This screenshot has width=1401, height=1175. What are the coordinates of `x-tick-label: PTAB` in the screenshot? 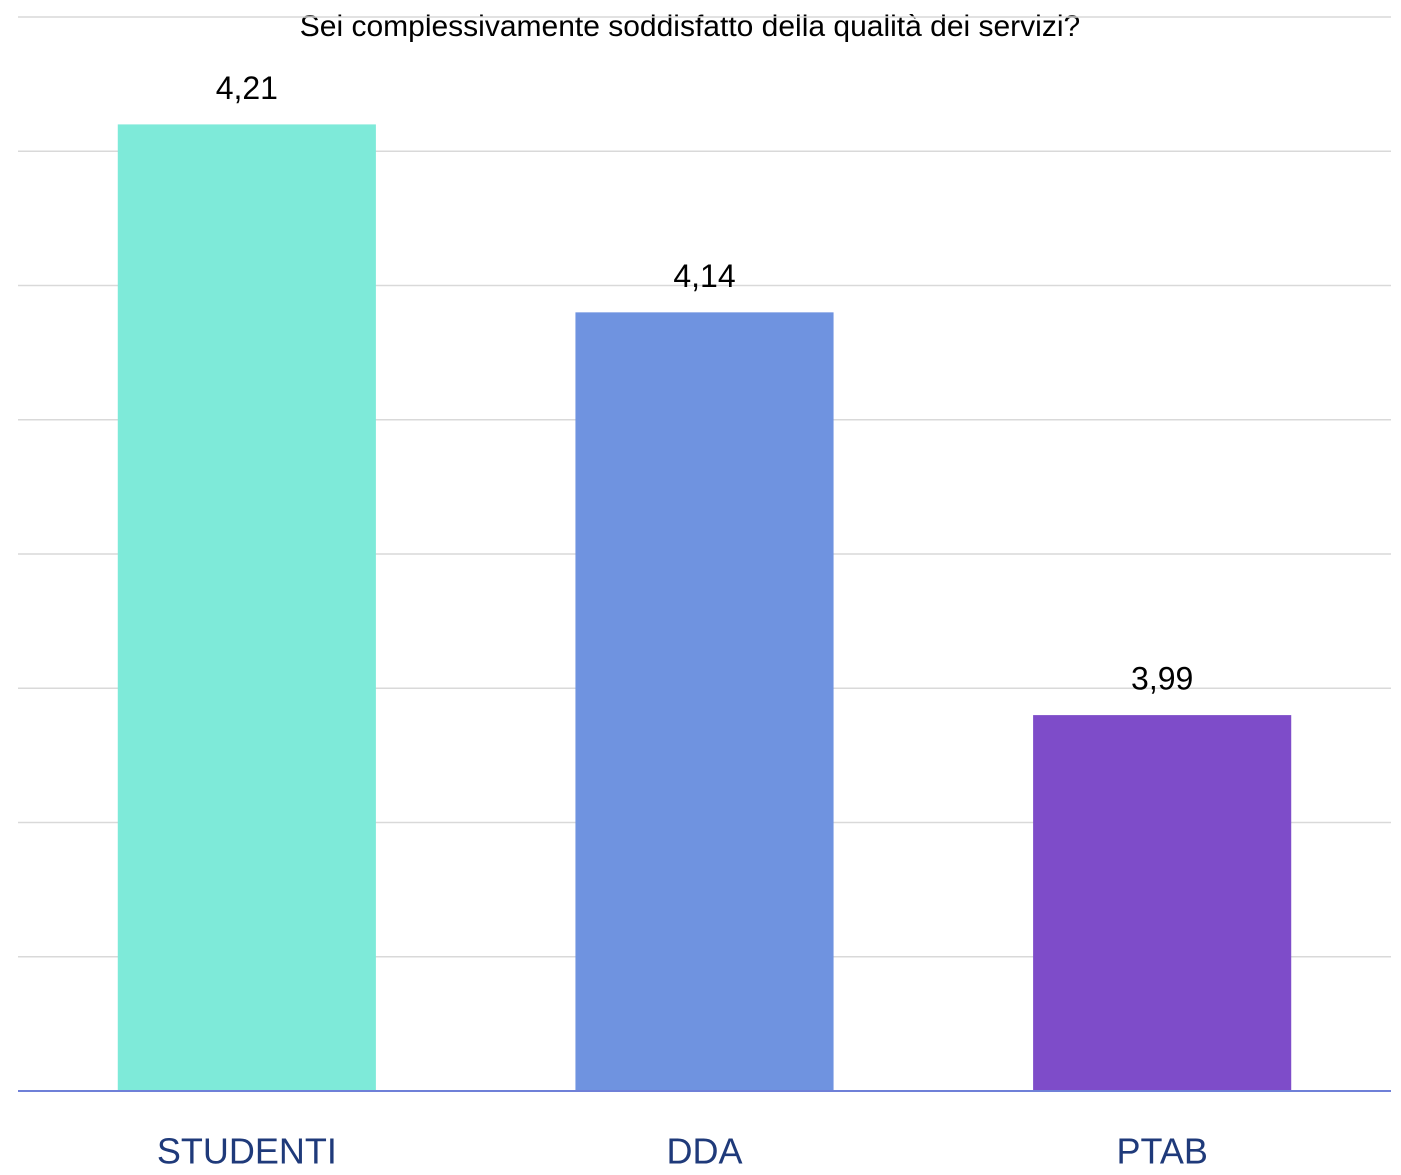 It's located at (1161, 1151).